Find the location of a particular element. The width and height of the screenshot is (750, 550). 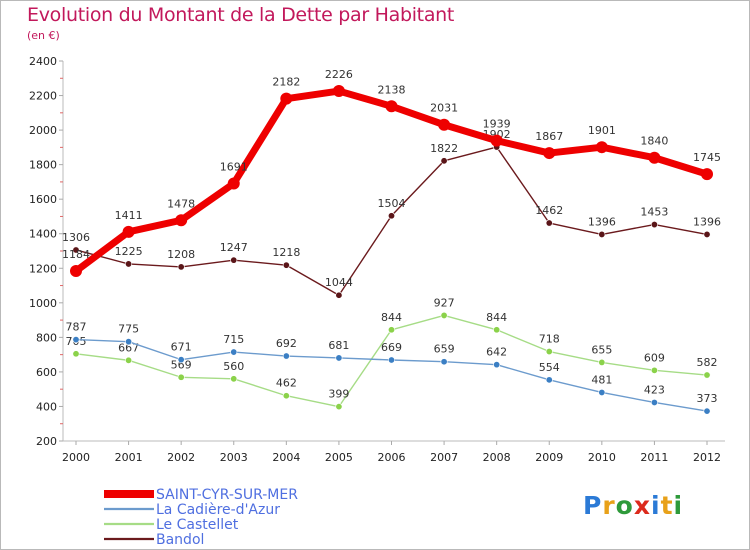

data-label: 1218 is located at coordinates (286, 252).